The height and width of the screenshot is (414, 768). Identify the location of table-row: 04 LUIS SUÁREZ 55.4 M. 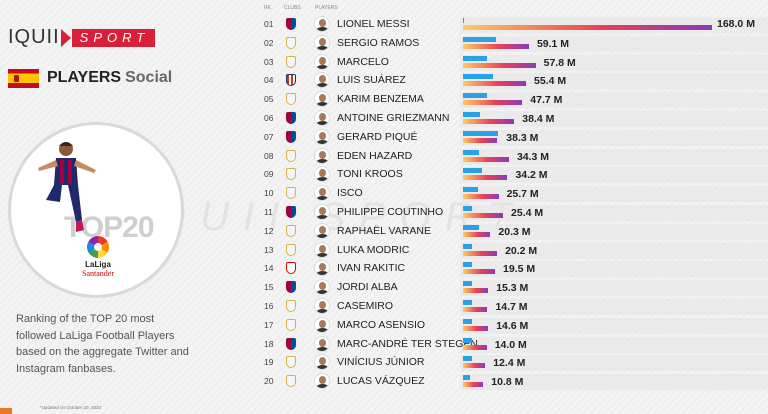
(513, 81).